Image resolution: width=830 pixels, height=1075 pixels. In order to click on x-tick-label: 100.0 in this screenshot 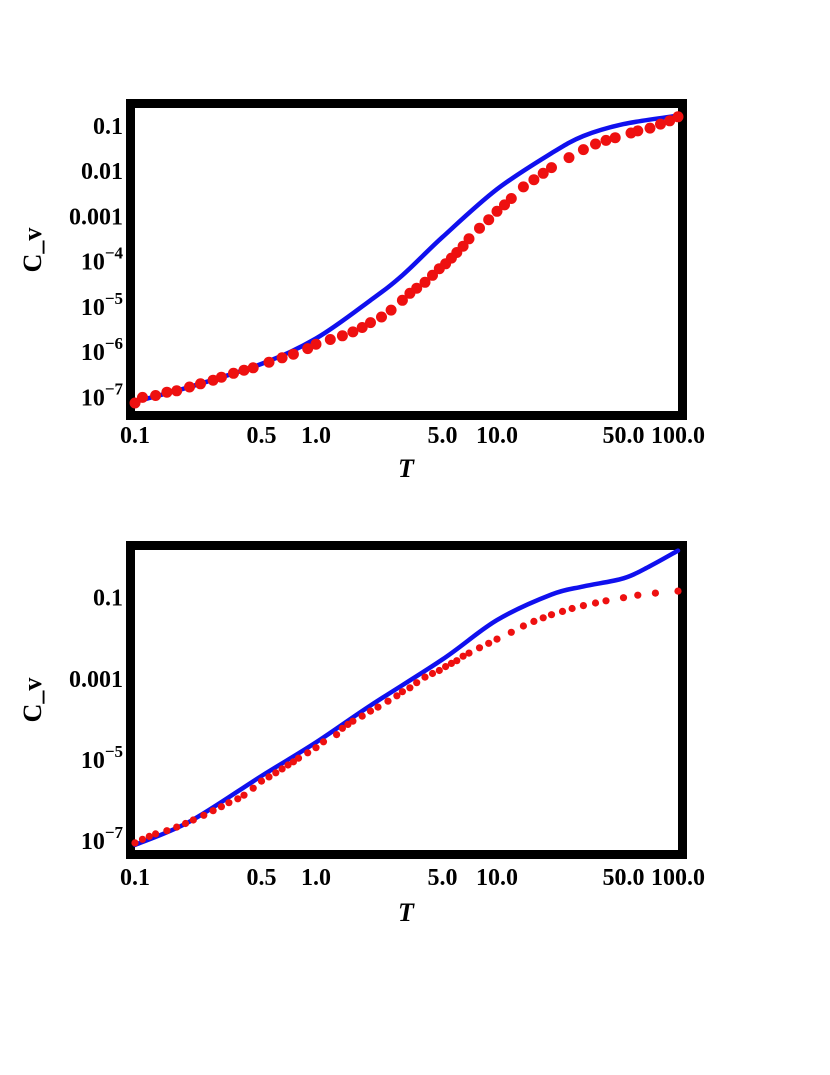, I will do `click(678, 878)`.